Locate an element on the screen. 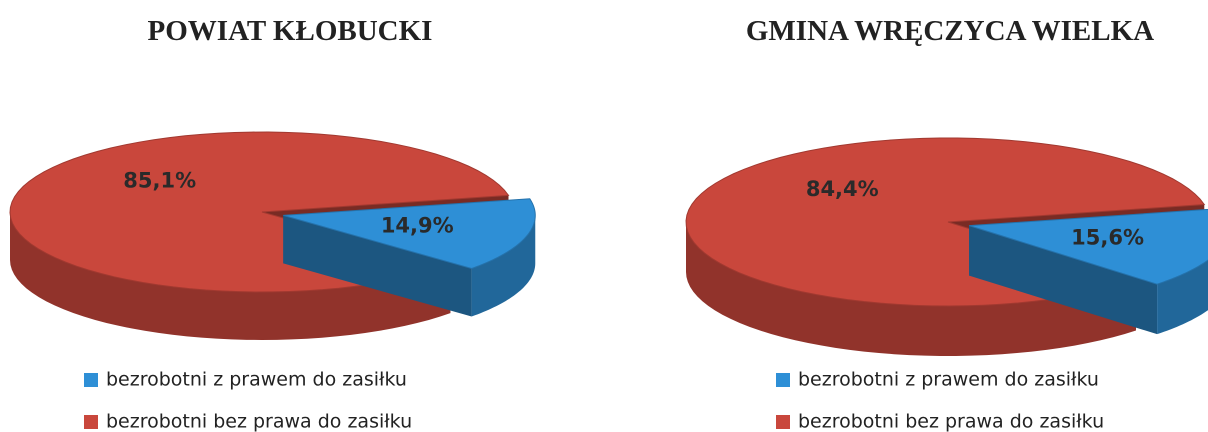 The height and width of the screenshot is (432, 1208). value-label: 14,9% is located at coordinates (417, 226).